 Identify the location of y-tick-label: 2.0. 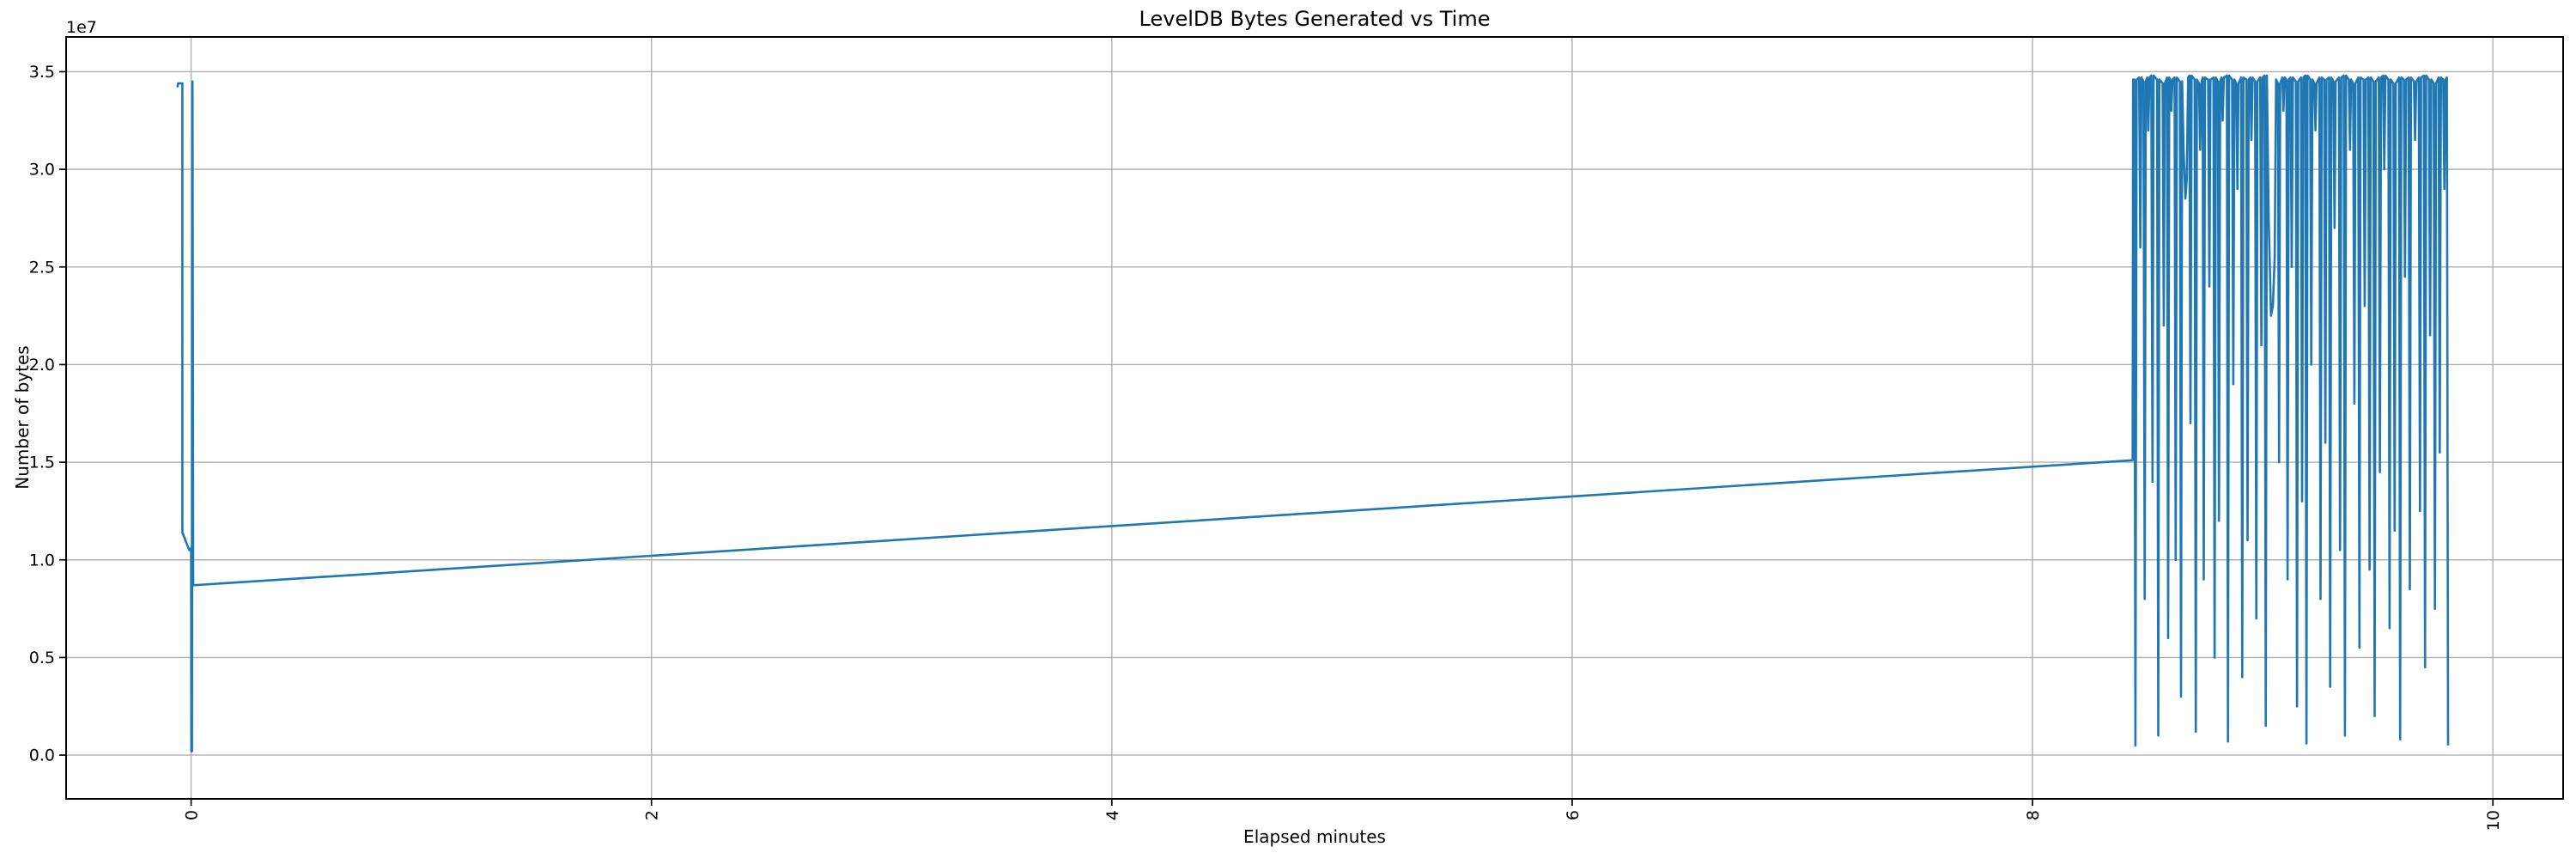
(42, 365).